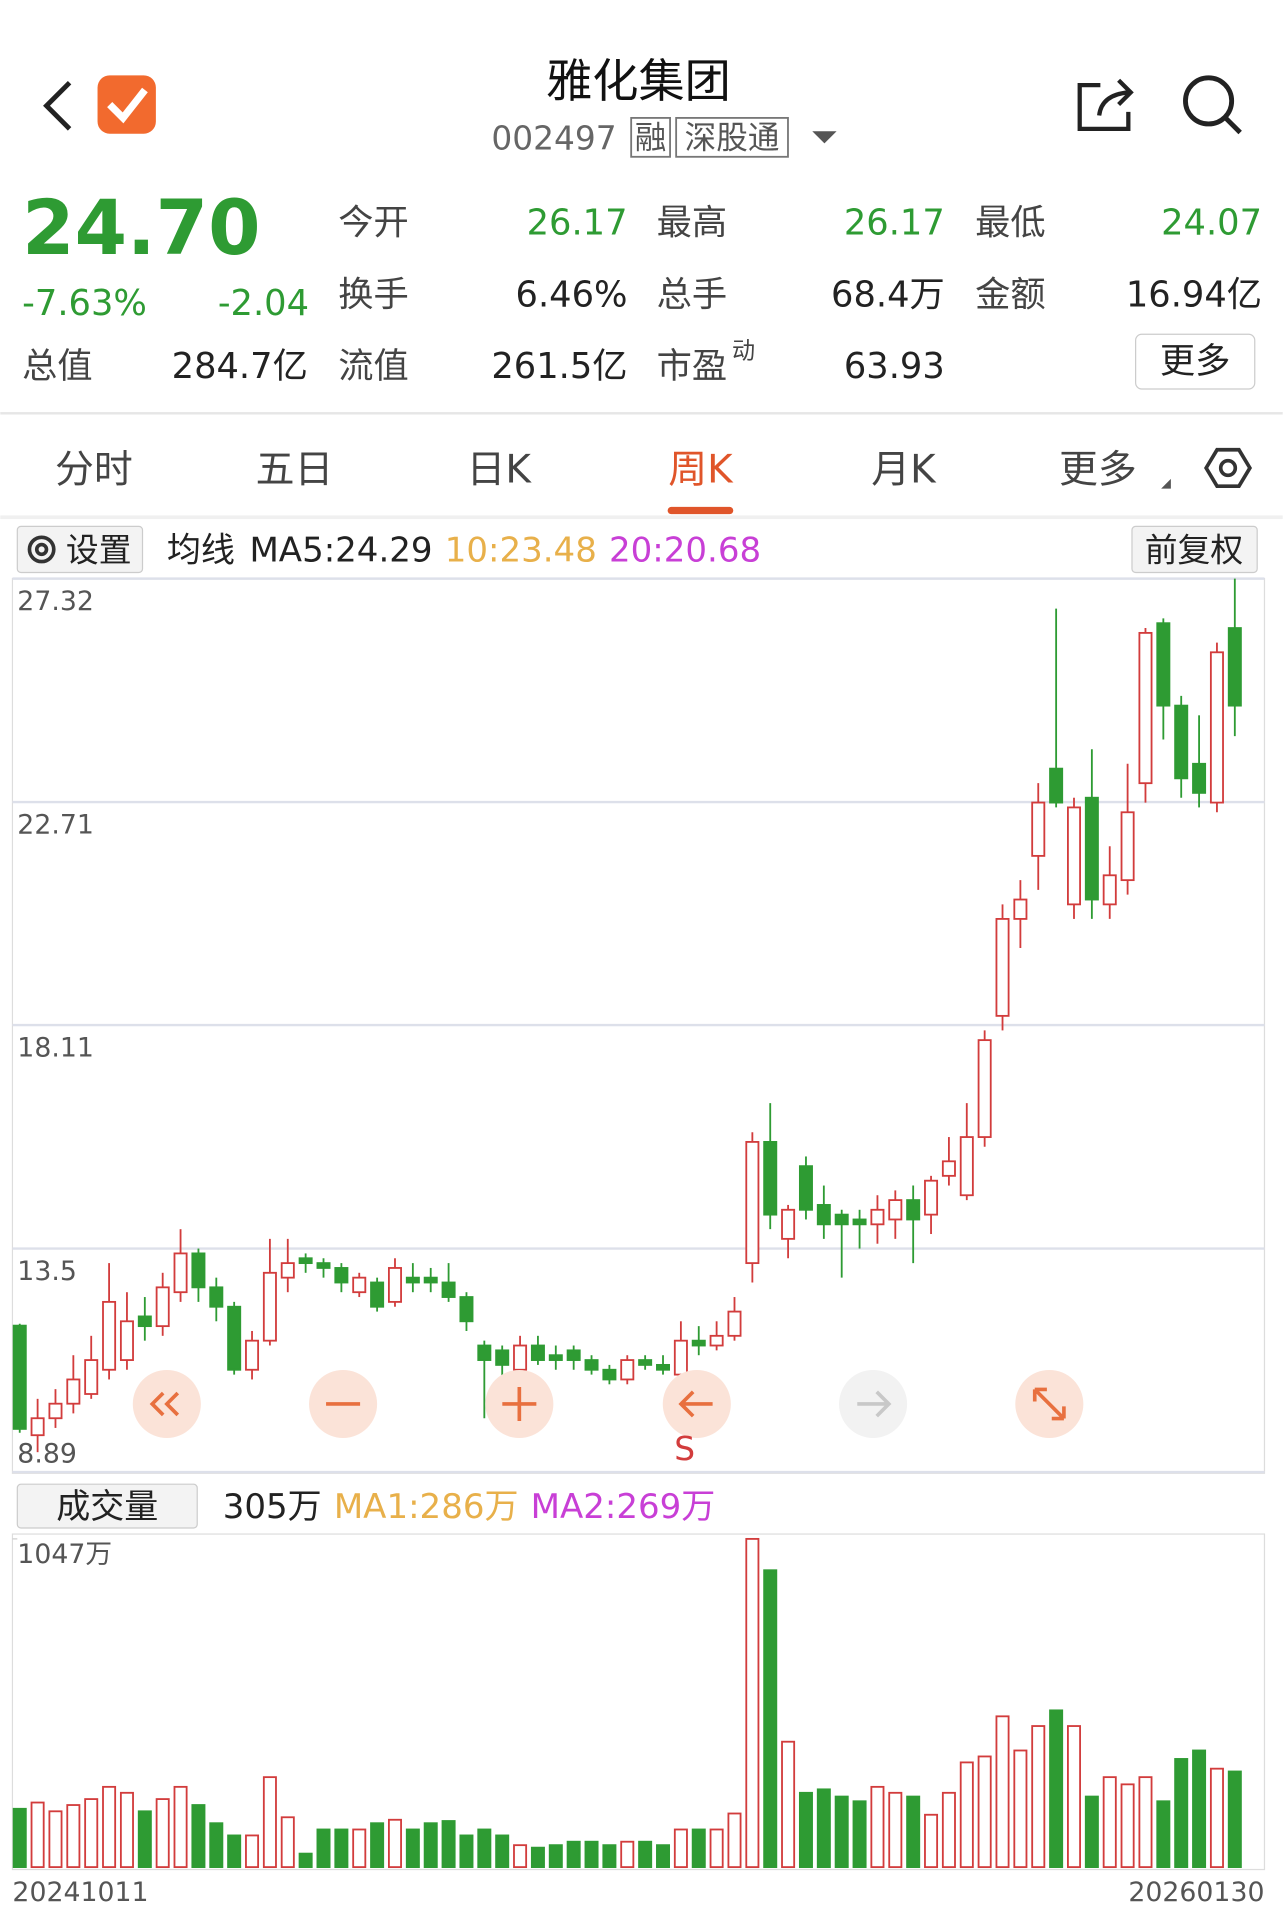 This screenshot has width=1283, height=1906. I want to click on volume-ma: MA1:286万, so click(426, 1507).